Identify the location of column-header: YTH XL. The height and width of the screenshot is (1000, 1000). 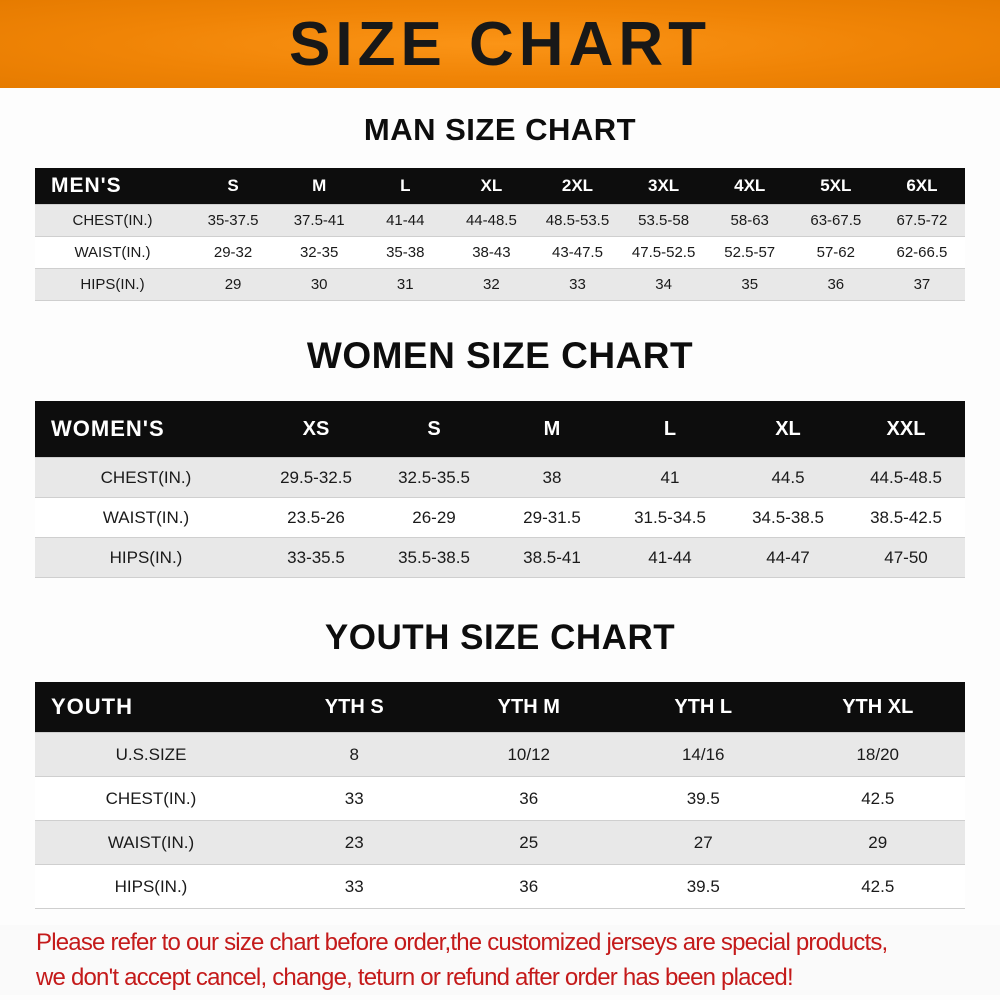
(877, 707).